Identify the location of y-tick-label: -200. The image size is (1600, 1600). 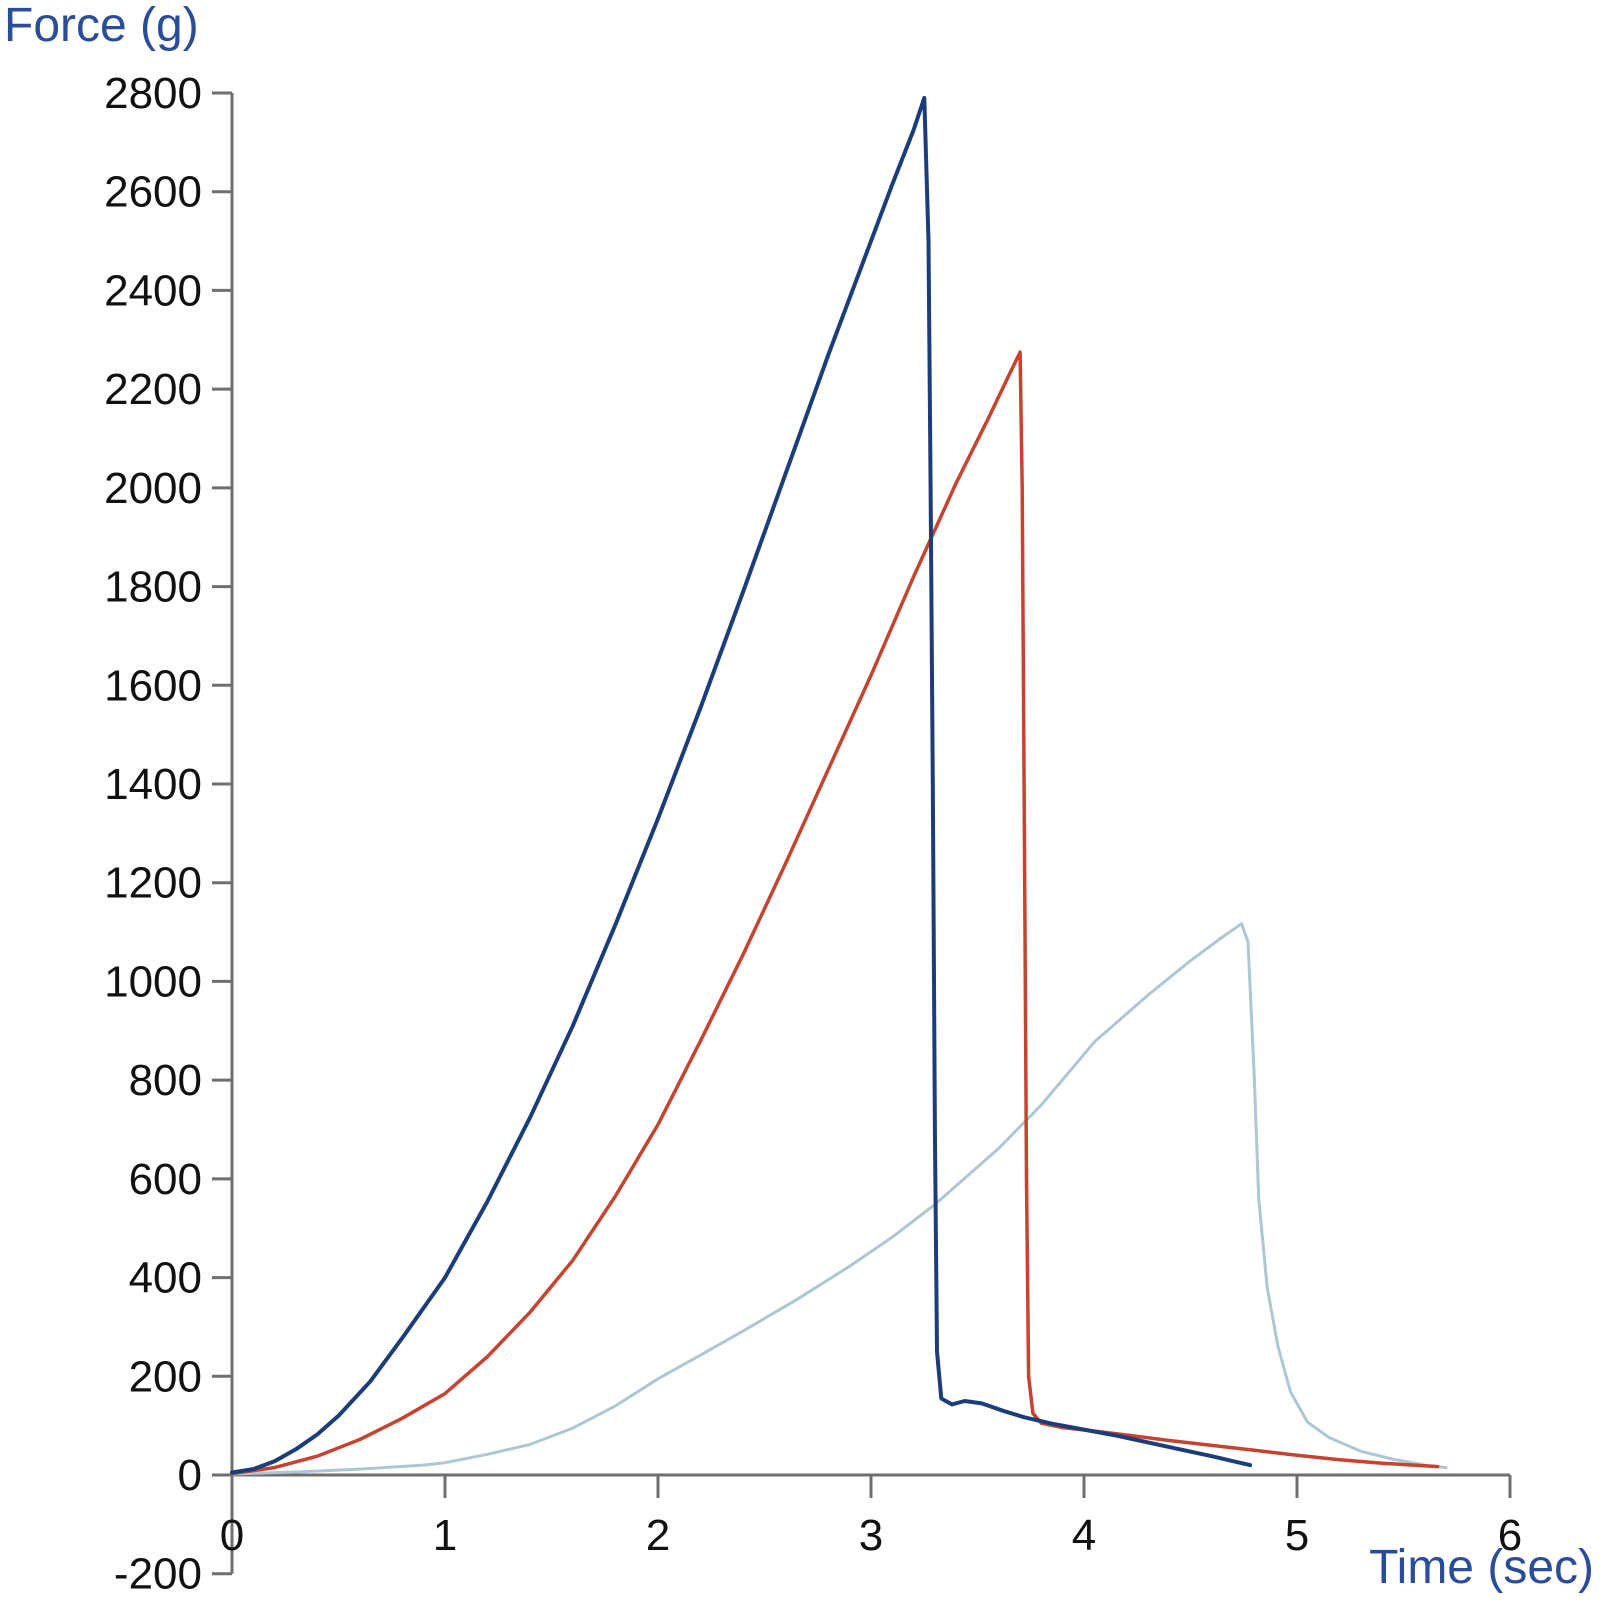
(158, 1574).